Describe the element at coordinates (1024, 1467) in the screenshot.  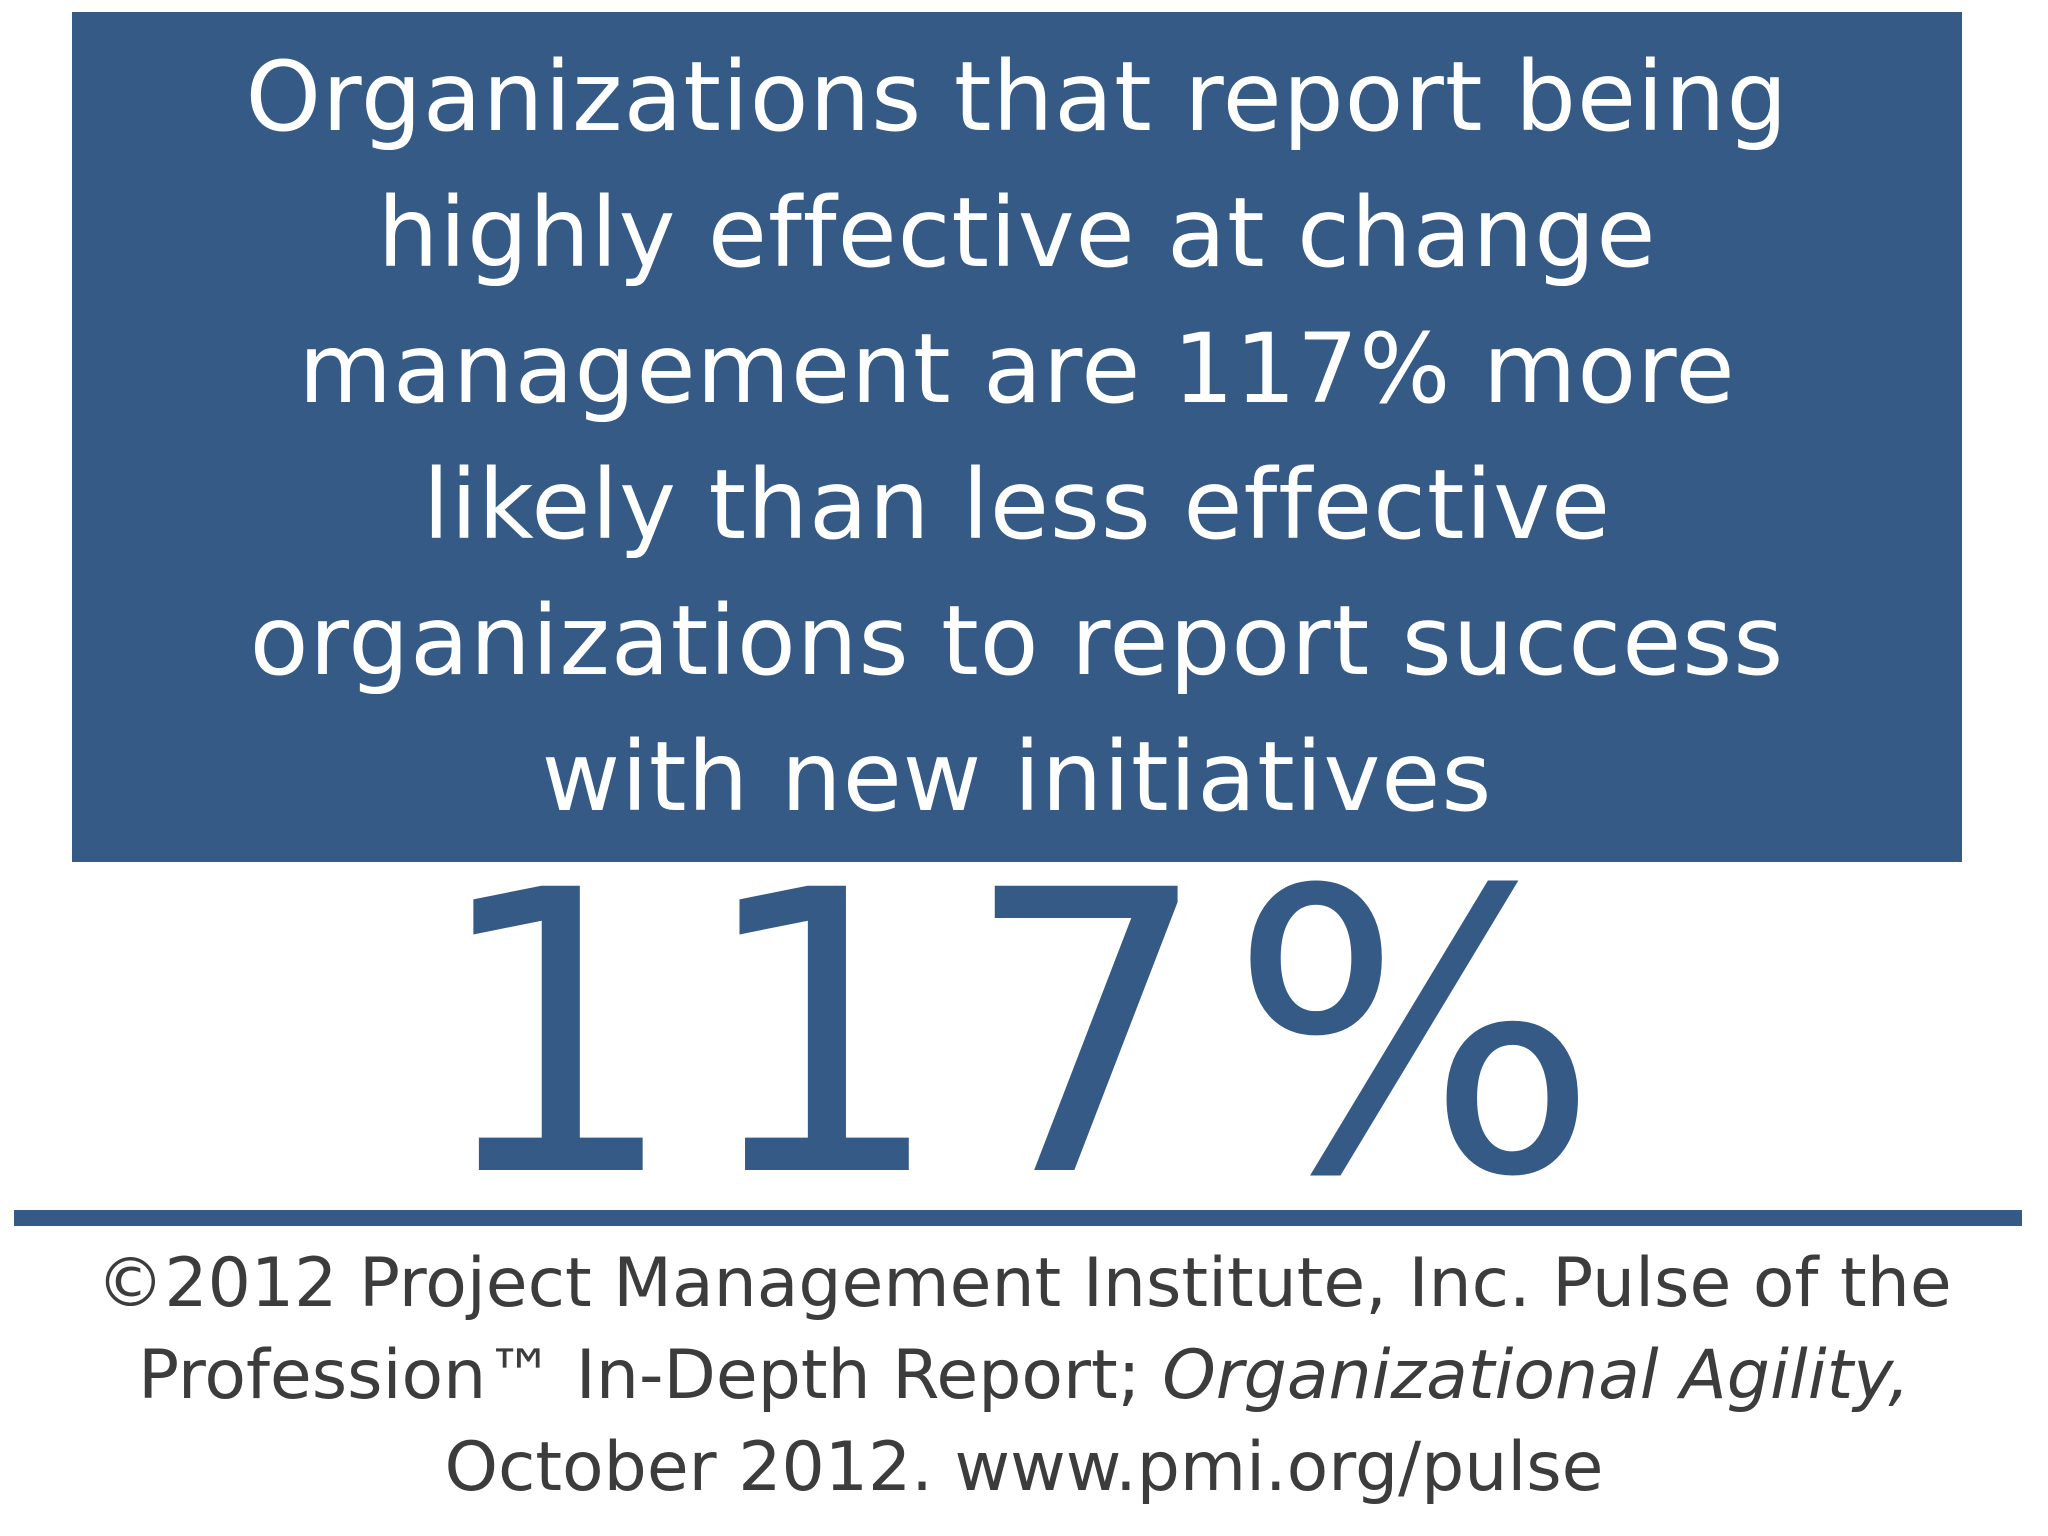
I see `source-line-3: October 2012. www.pmi.org/pulse` at that location.